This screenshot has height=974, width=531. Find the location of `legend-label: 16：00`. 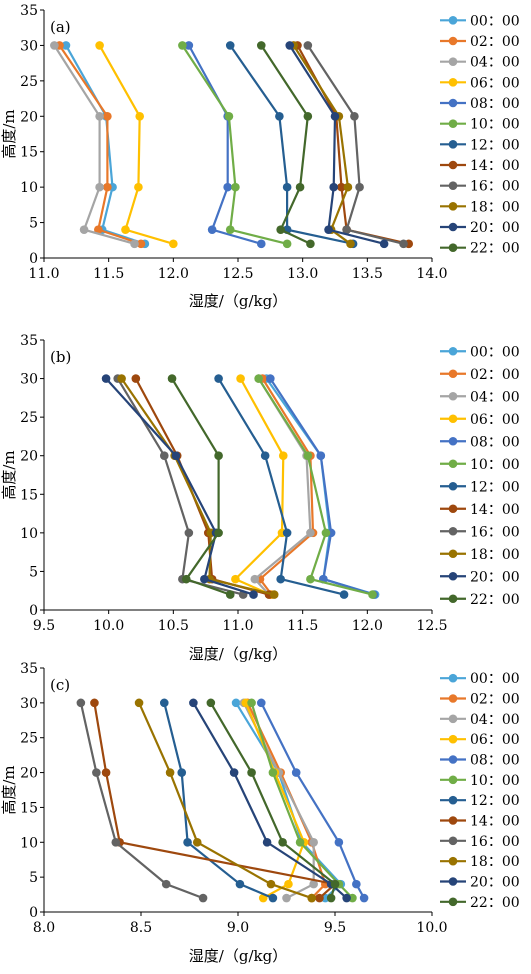

legend-label: 16：00 is located at coordinates (495, 842).